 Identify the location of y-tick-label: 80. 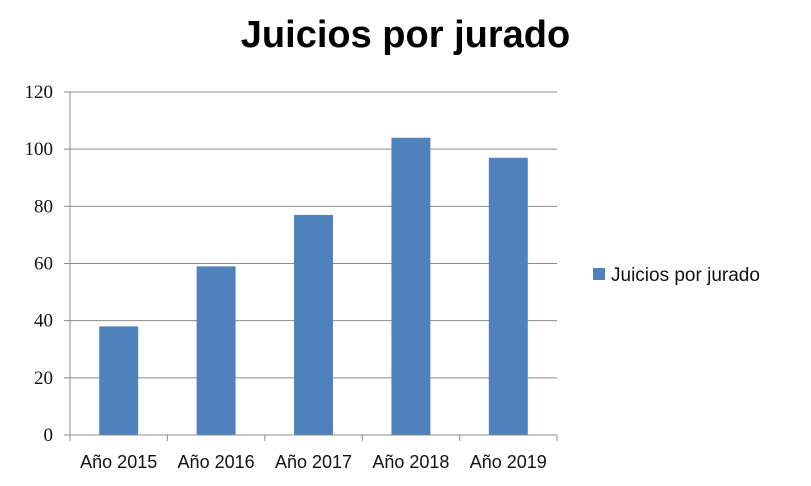
(43, 206).